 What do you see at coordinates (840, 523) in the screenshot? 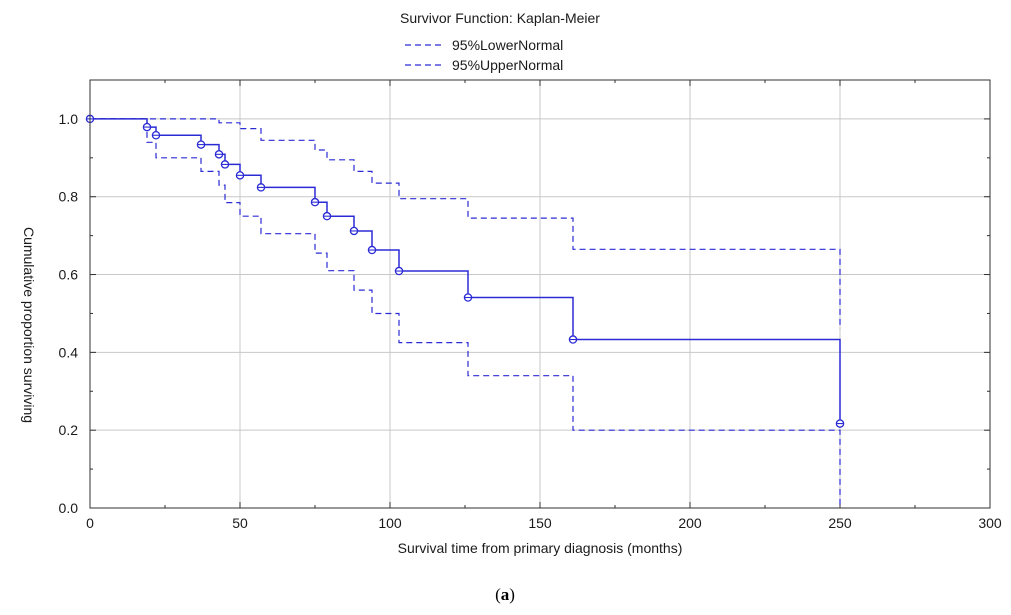
I see `x-tick-label: 250` at bounding box center [840, 523].